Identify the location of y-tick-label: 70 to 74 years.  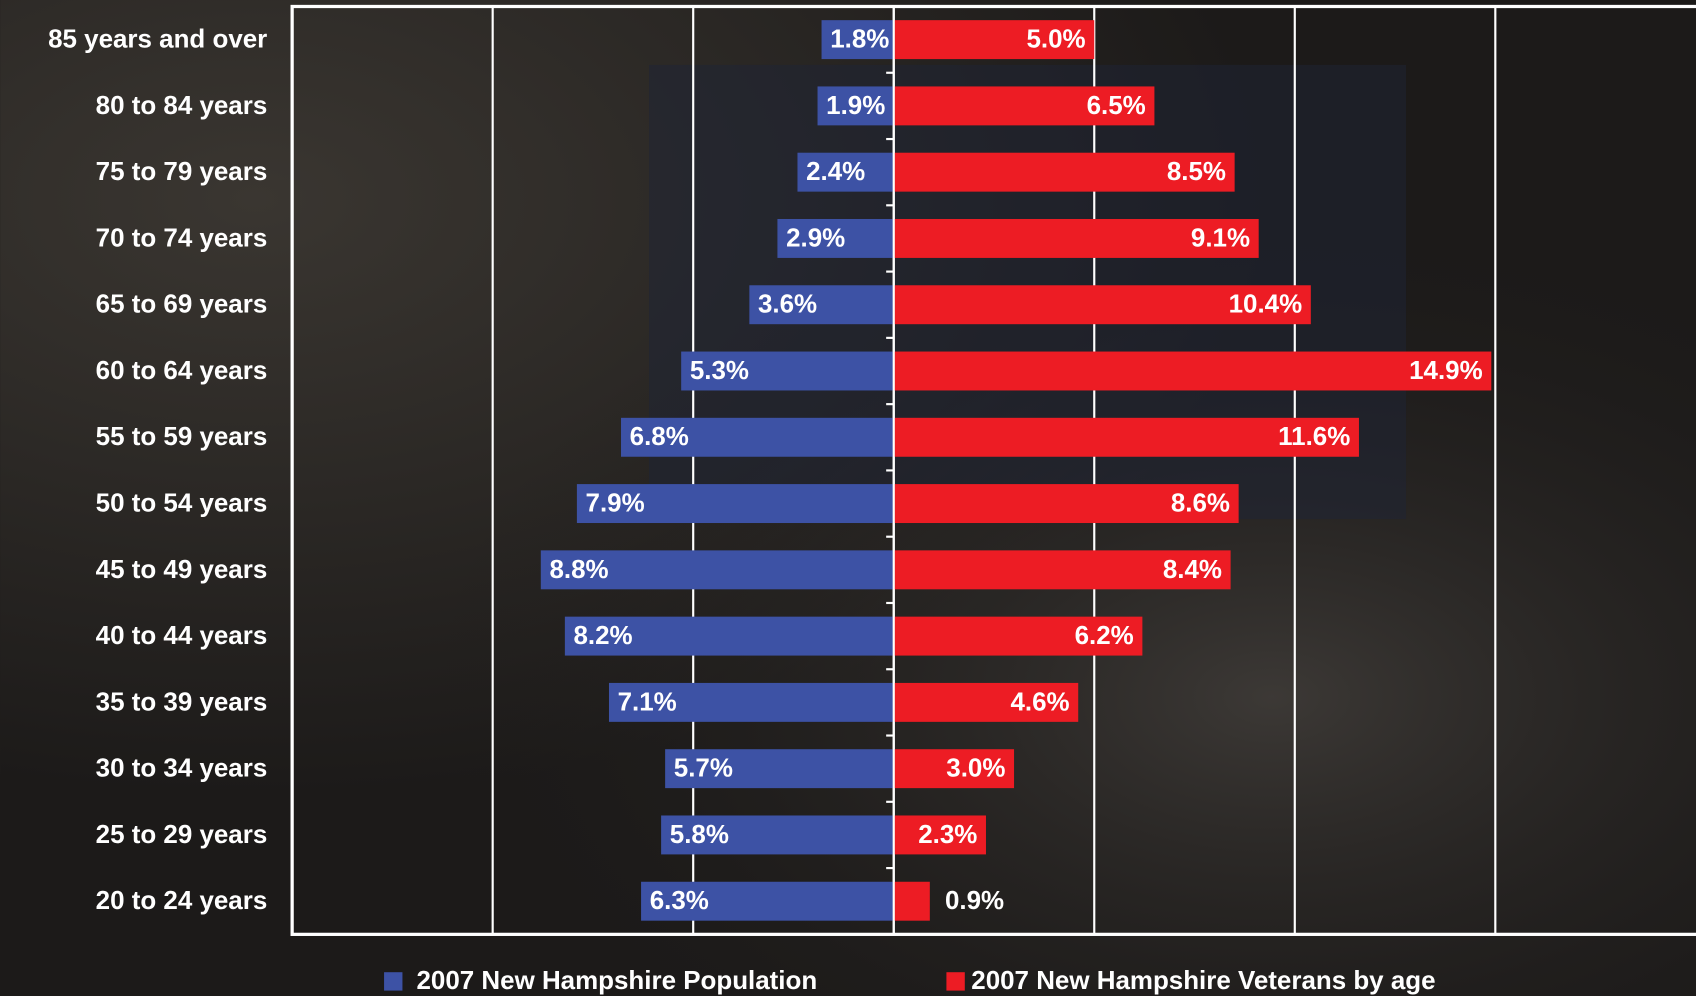
(182, 238).